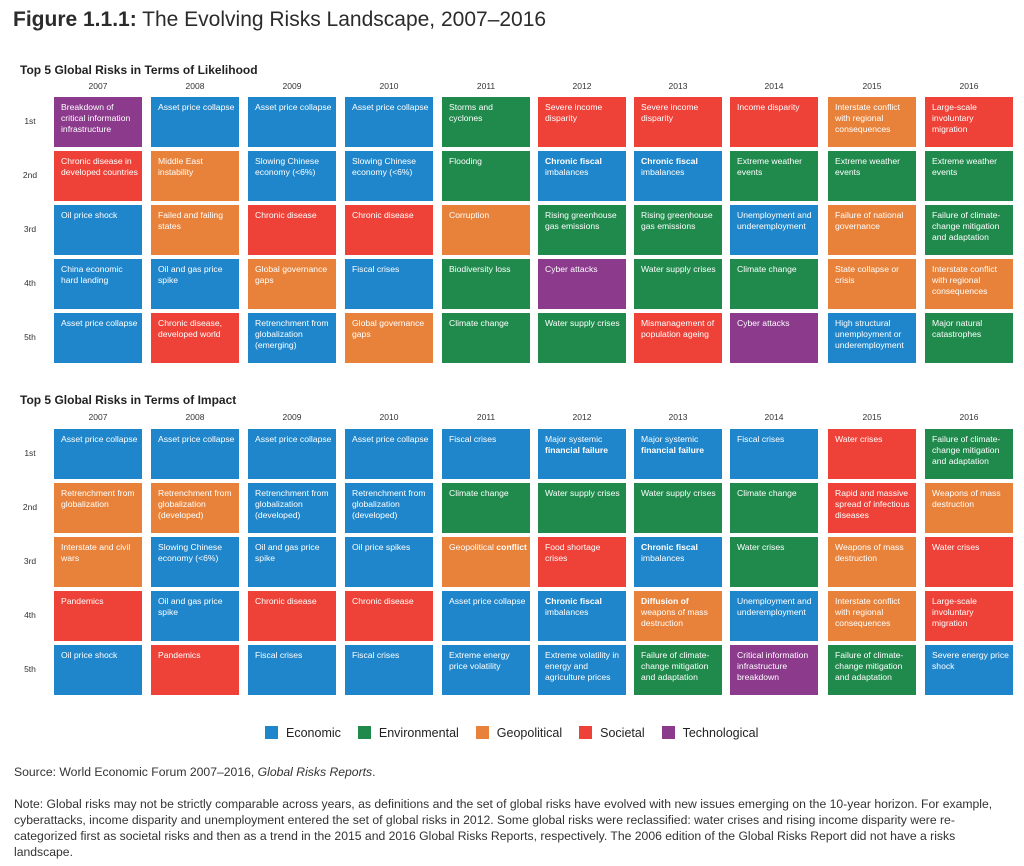 This screenshot has height=866, width=1024. Describe the element at coordinates (195, 230) in the screenshot. I see `risk-cell: Failed and failing states` at that location.